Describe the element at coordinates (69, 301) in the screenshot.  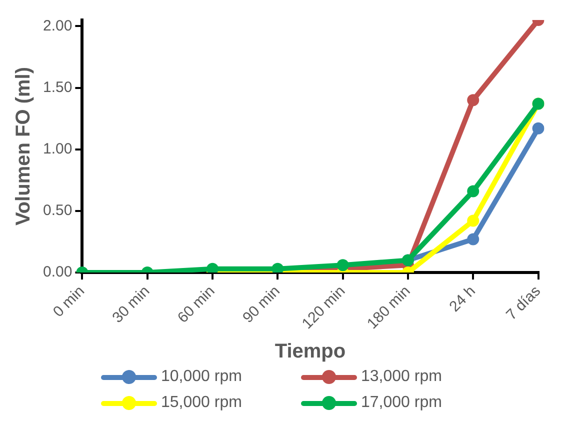
I see `x-tick-label: 0 min` at that location.